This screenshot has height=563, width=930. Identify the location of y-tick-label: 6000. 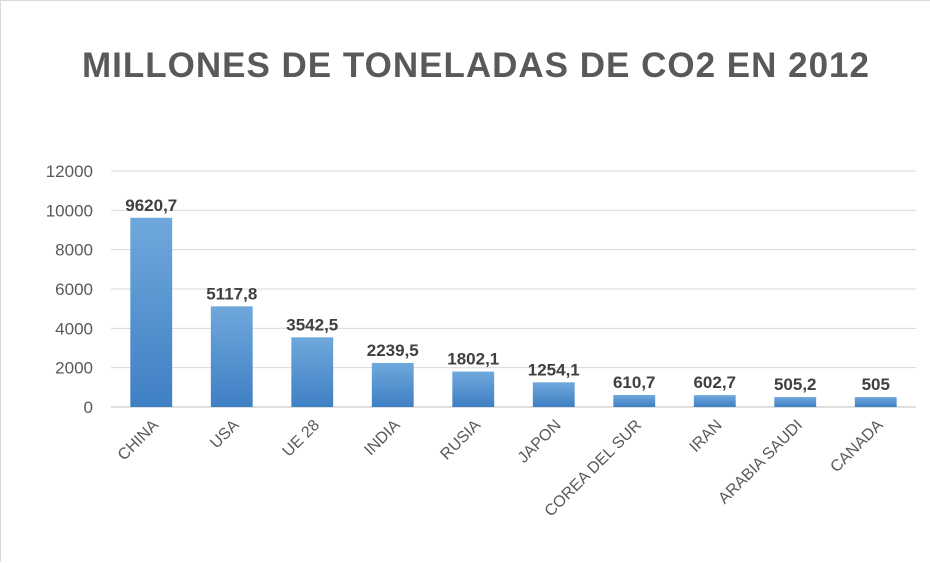
(74, 289).